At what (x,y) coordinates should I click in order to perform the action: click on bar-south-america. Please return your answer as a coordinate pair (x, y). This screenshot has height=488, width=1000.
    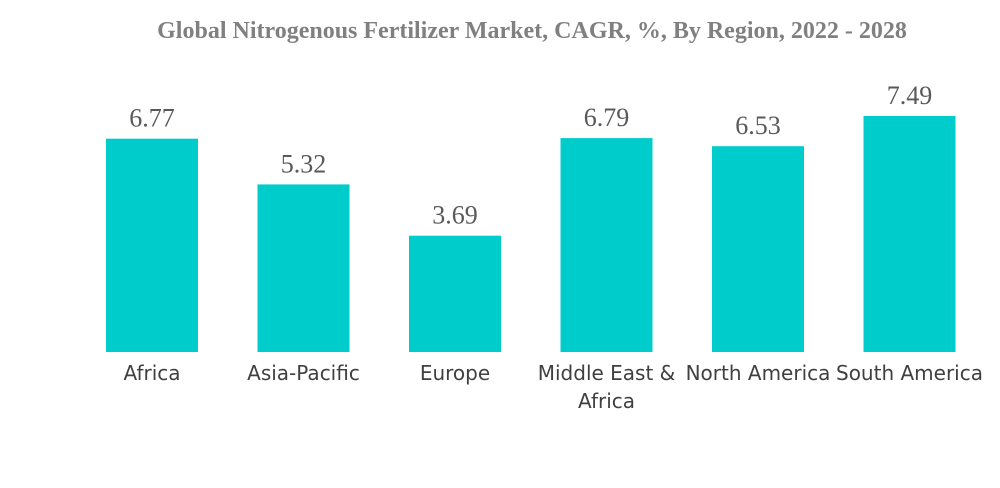
    Looking at the image, I should click on (909, 234).